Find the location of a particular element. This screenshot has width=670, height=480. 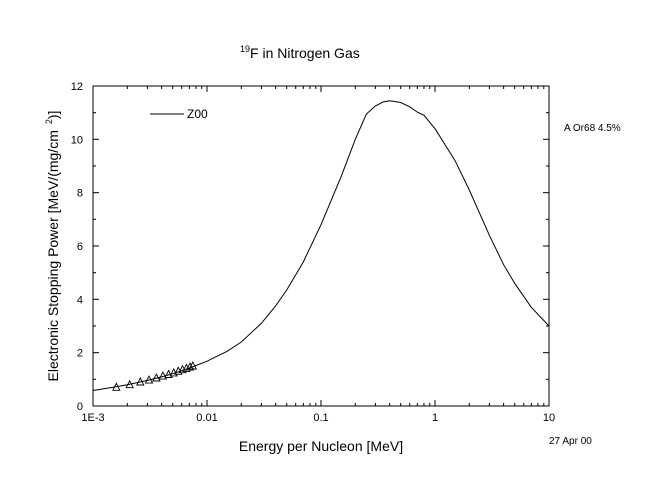

chart-title: 19F in Nitrogen Gas is located at coordinates (300, 52).